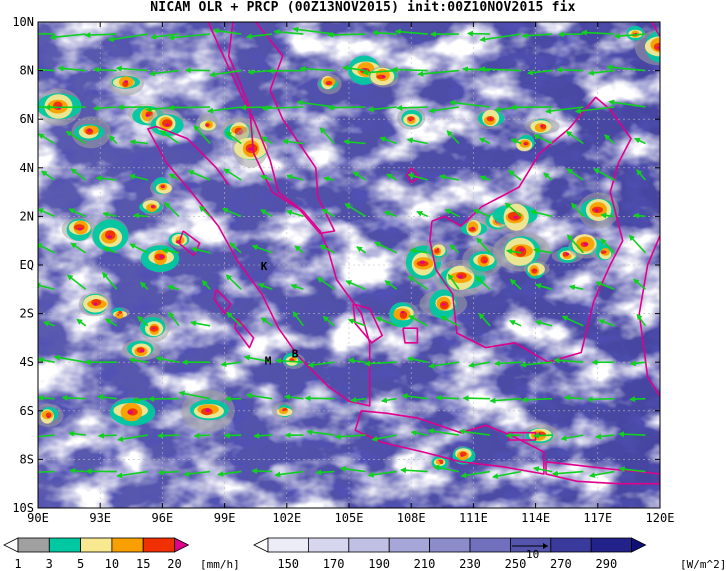  Describe the element at coordinates (425, 564) in the screenshot. I see `olr-tick-label: 210` at that location.